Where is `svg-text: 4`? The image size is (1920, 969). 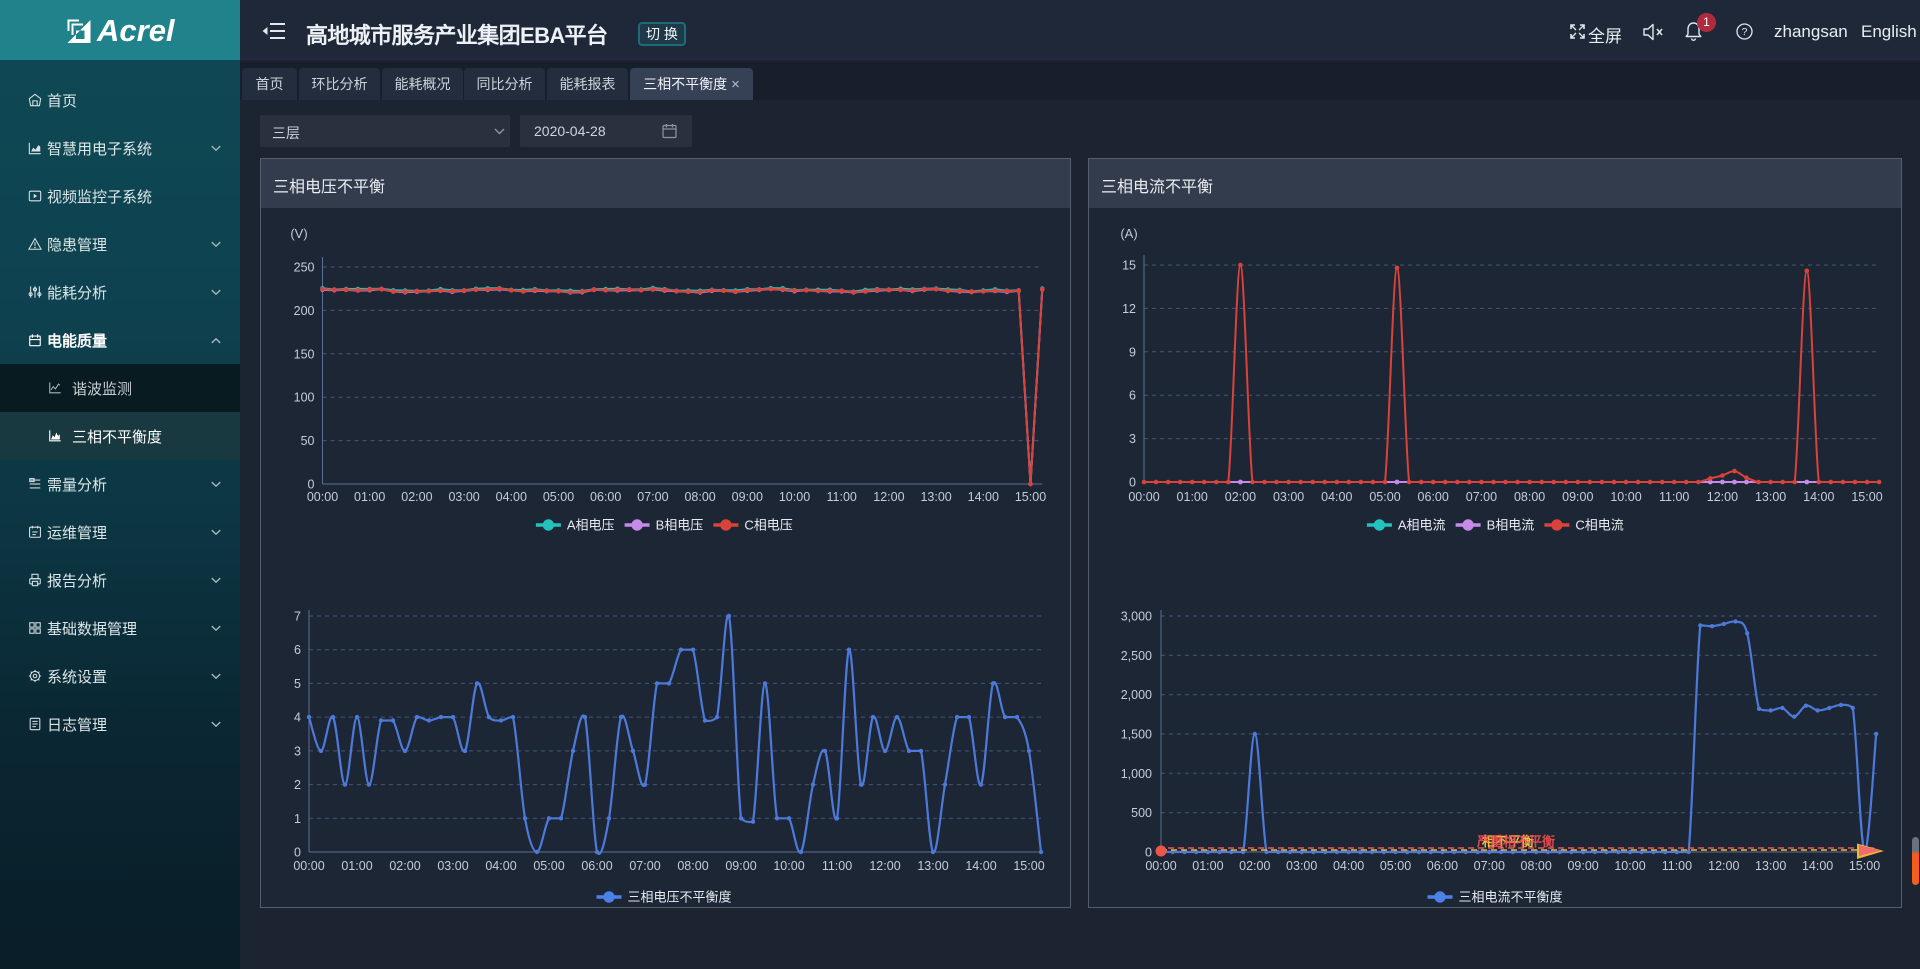
svg-text: 4 is located at coordinates (297, 718).